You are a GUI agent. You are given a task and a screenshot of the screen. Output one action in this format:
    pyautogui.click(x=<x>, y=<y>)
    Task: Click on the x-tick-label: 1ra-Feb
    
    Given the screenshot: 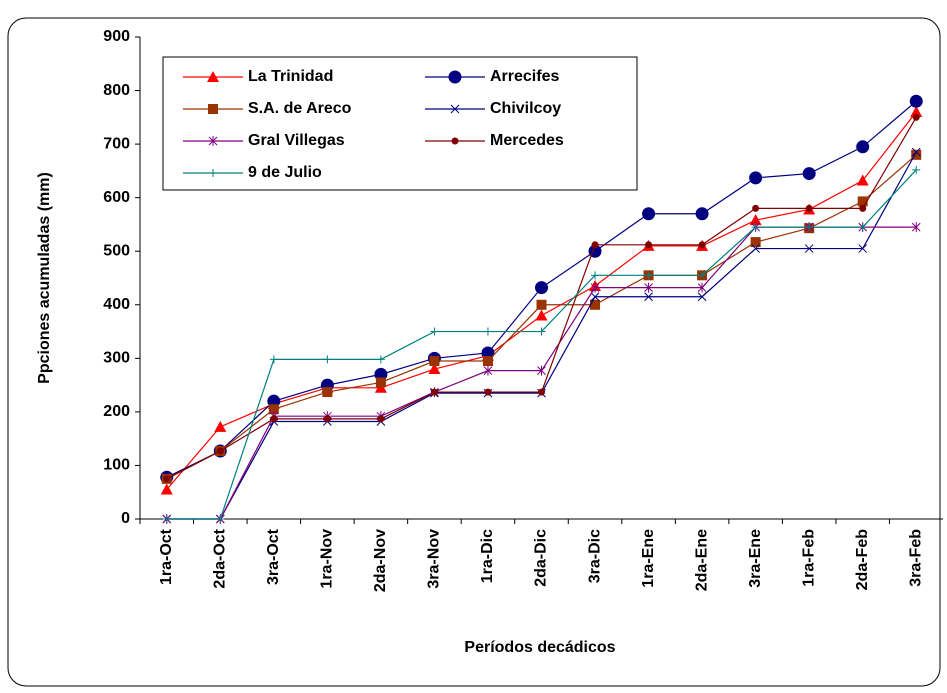 What is the action you would take?
    pyautogui.click(x=808, y=558)
    